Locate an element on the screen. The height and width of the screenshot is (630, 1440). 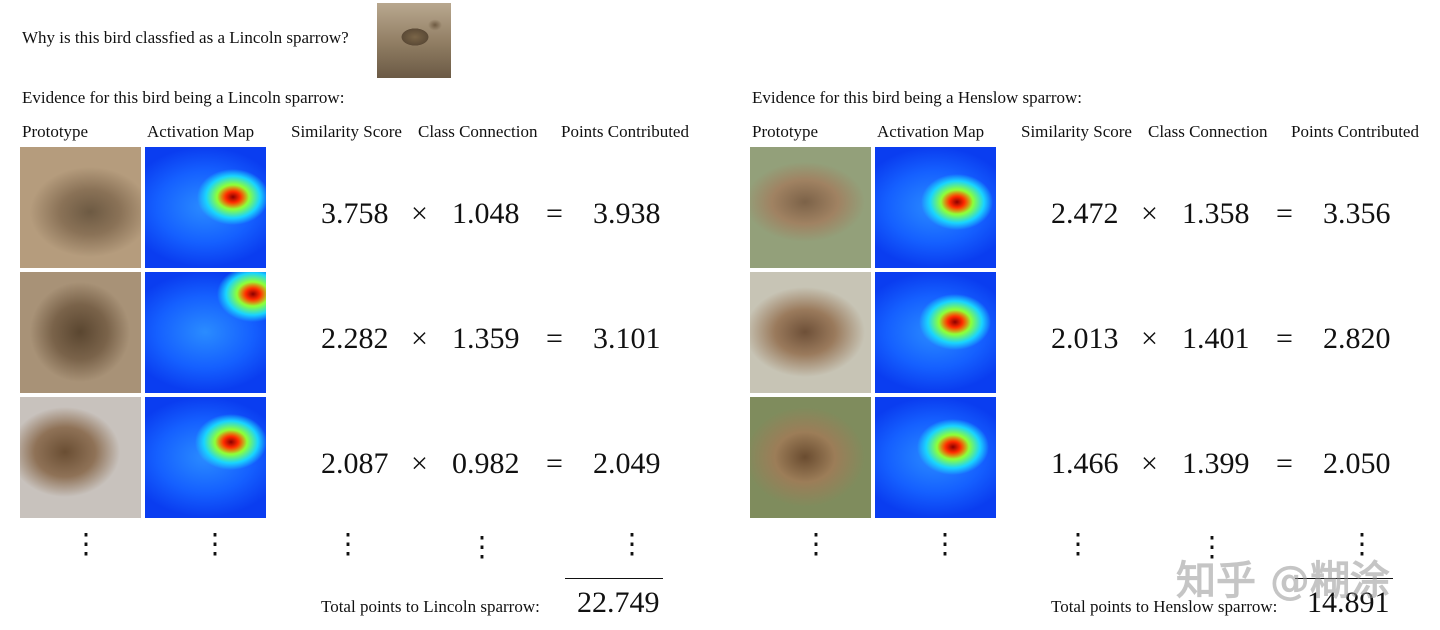
henslow-similarity-score: 1.466 is located at coordinates (1085, 463).